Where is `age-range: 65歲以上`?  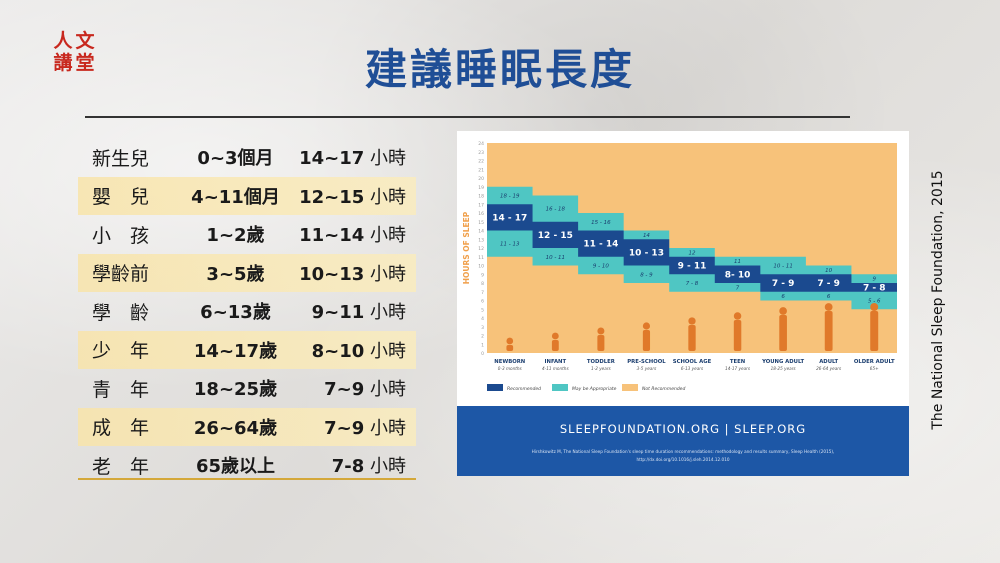 age-range: 65歲以上 is located at coordinates (235, 467).